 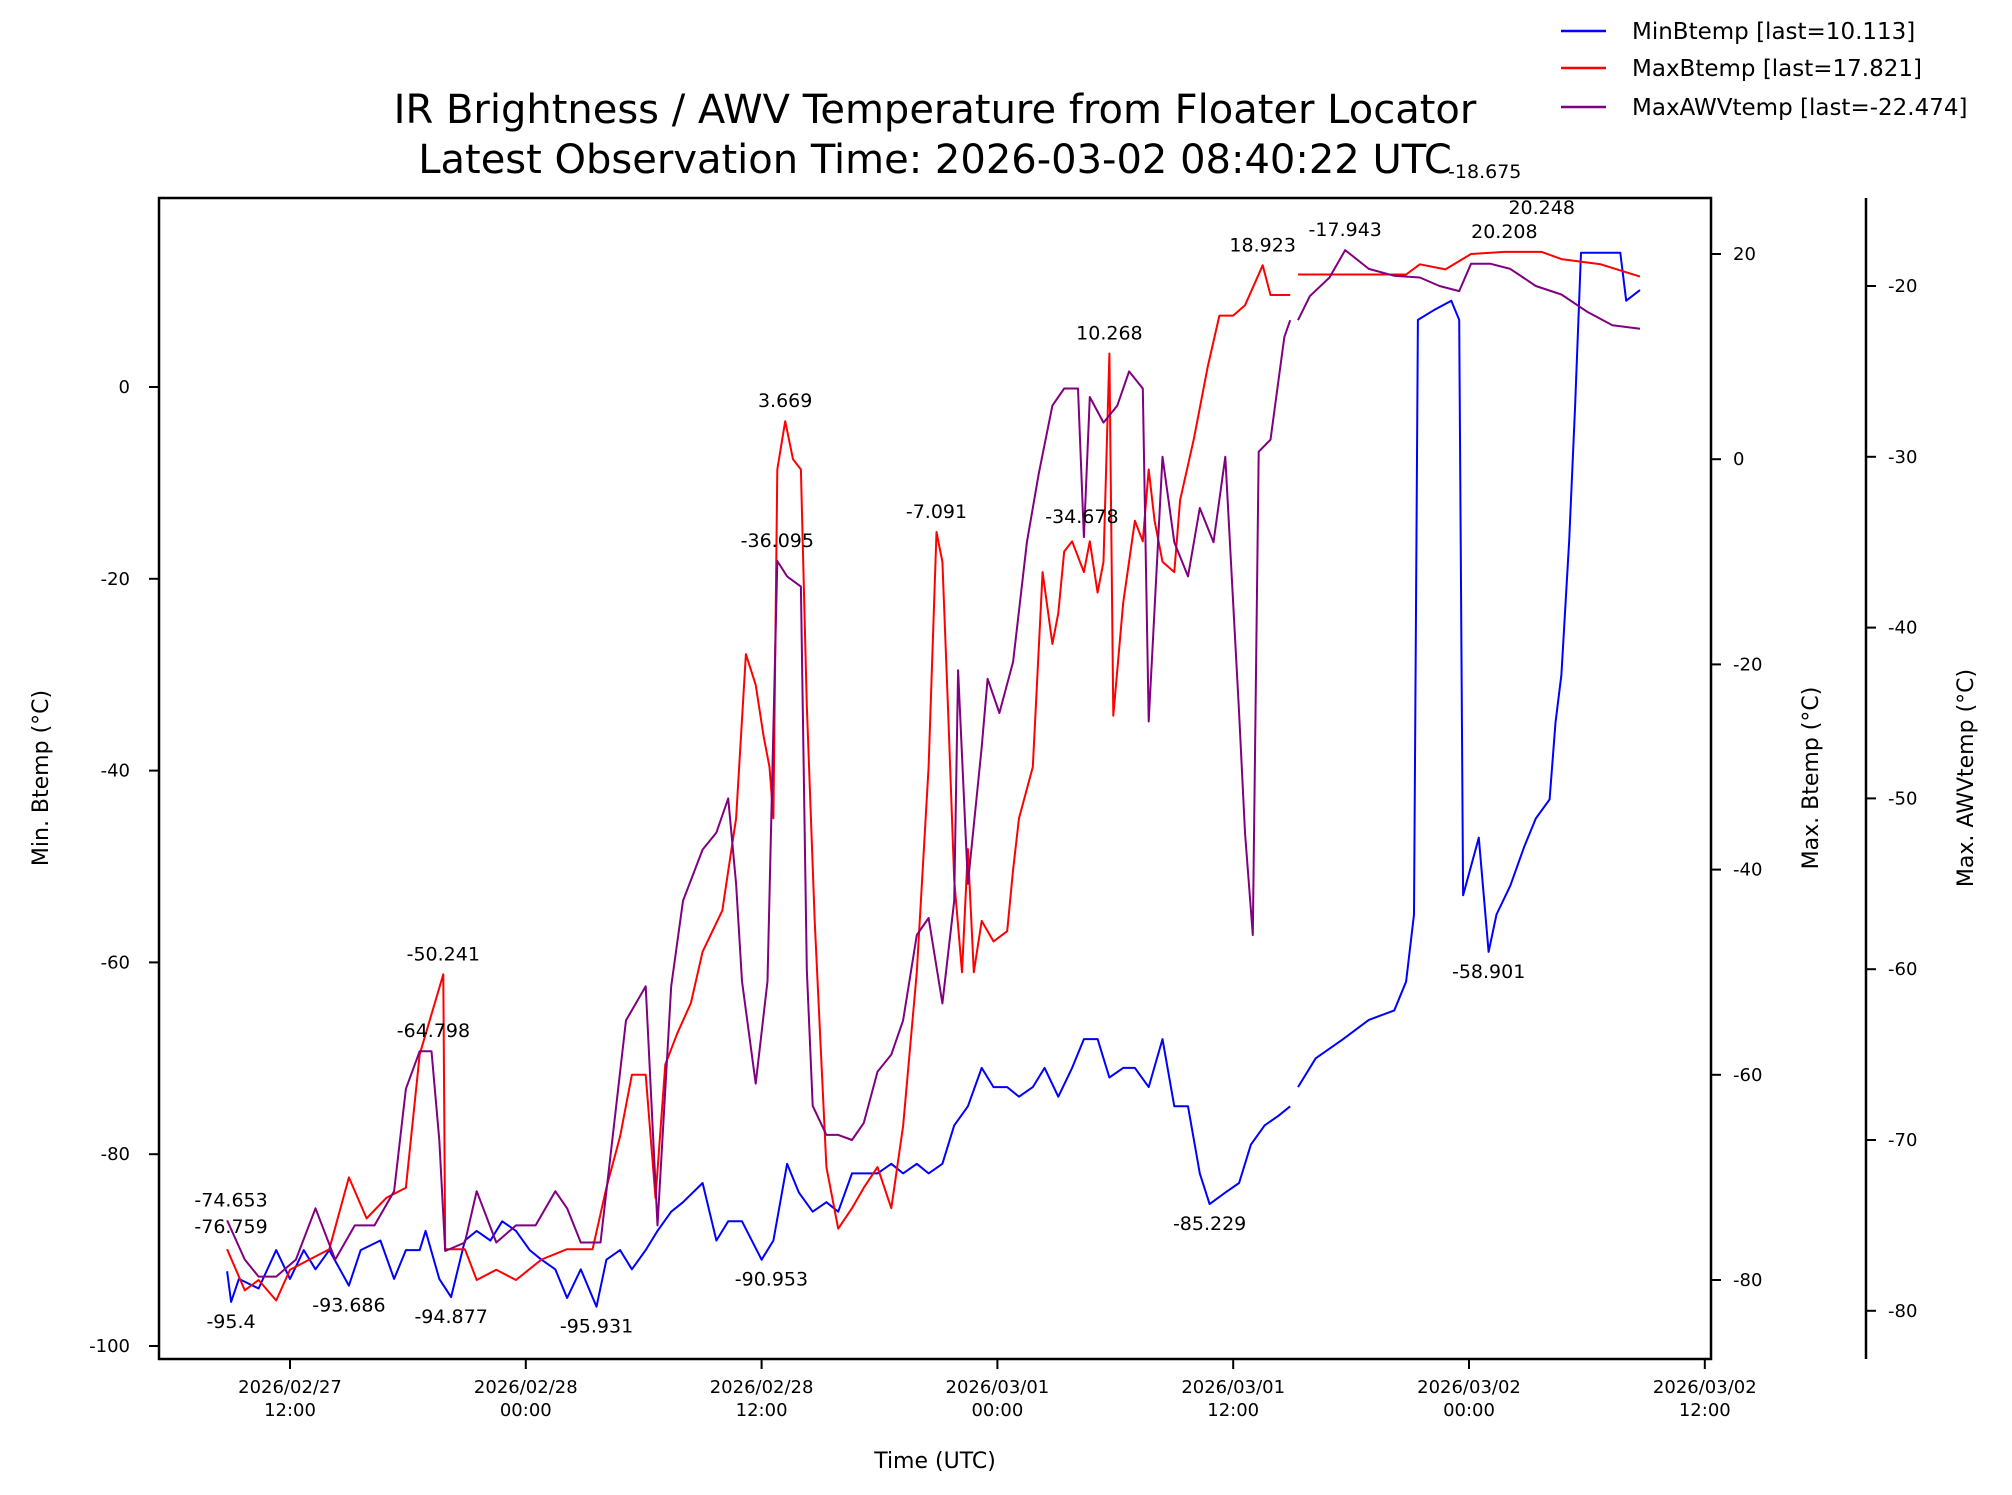 What do you see at coordinates (1747, 870) in the screenshot?
I see `right-y-tick-label: -40` at bounding box center [1747, 870].